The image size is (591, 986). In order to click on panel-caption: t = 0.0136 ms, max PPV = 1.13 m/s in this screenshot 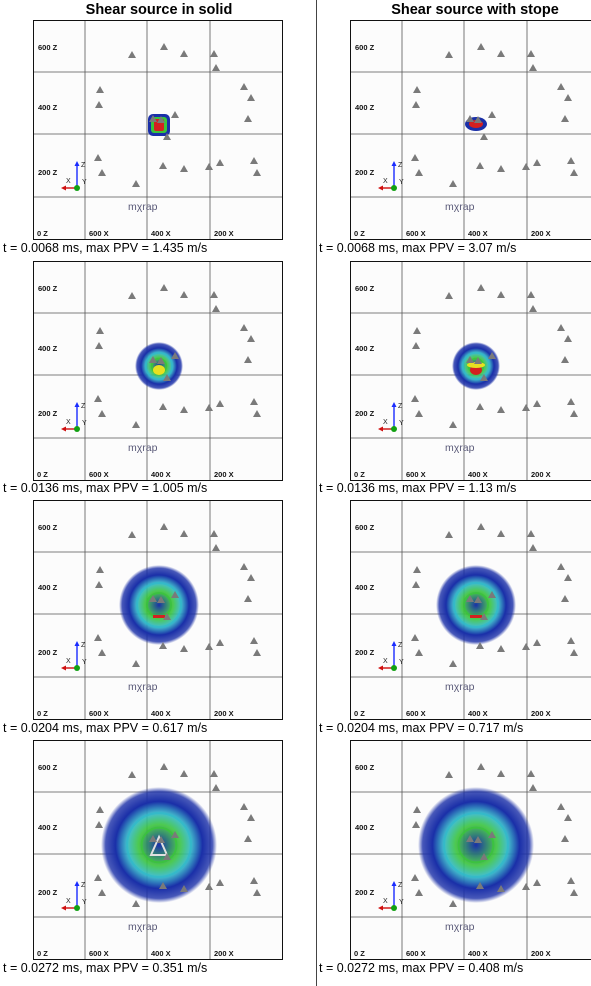, I will do `click(418, 488)`.